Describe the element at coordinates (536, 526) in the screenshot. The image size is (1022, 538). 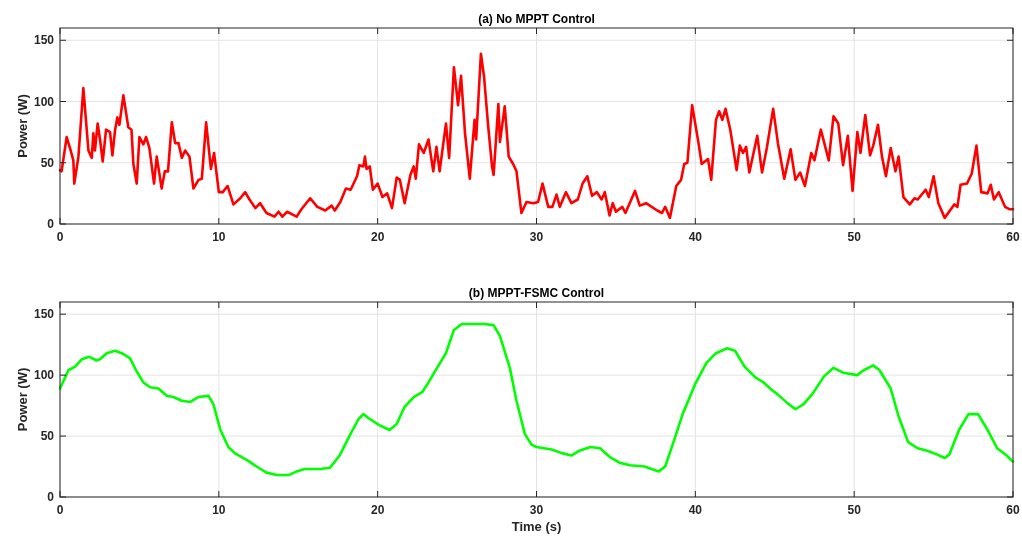
I see `x-axis-title: Time (s)` at that location.